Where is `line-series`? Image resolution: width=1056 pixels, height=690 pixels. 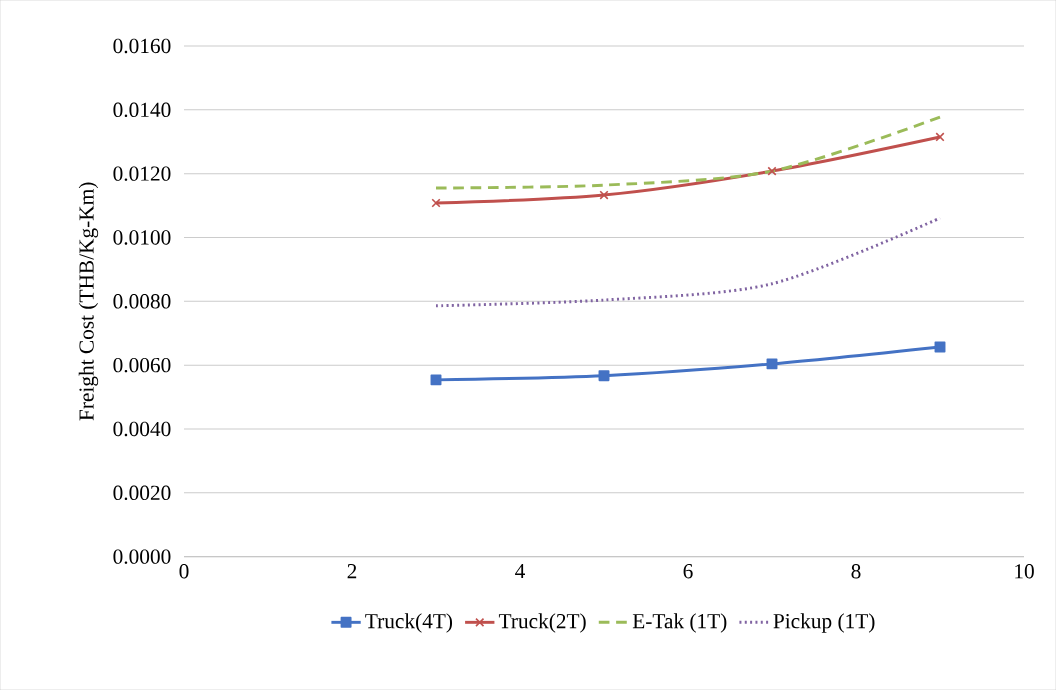
line-series is located at coordinates (688, 152).